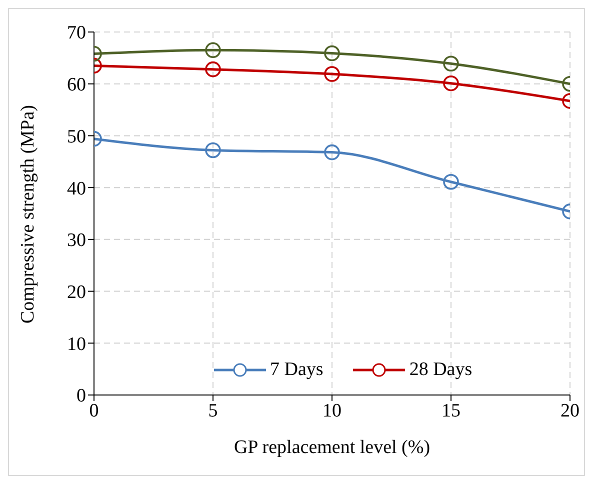 This screenshot has width=593, height=484. What do you see at coordinates (94, 411) in the screenshot?
I see `x-tick-label: 0` at bounding box center [94, 411].